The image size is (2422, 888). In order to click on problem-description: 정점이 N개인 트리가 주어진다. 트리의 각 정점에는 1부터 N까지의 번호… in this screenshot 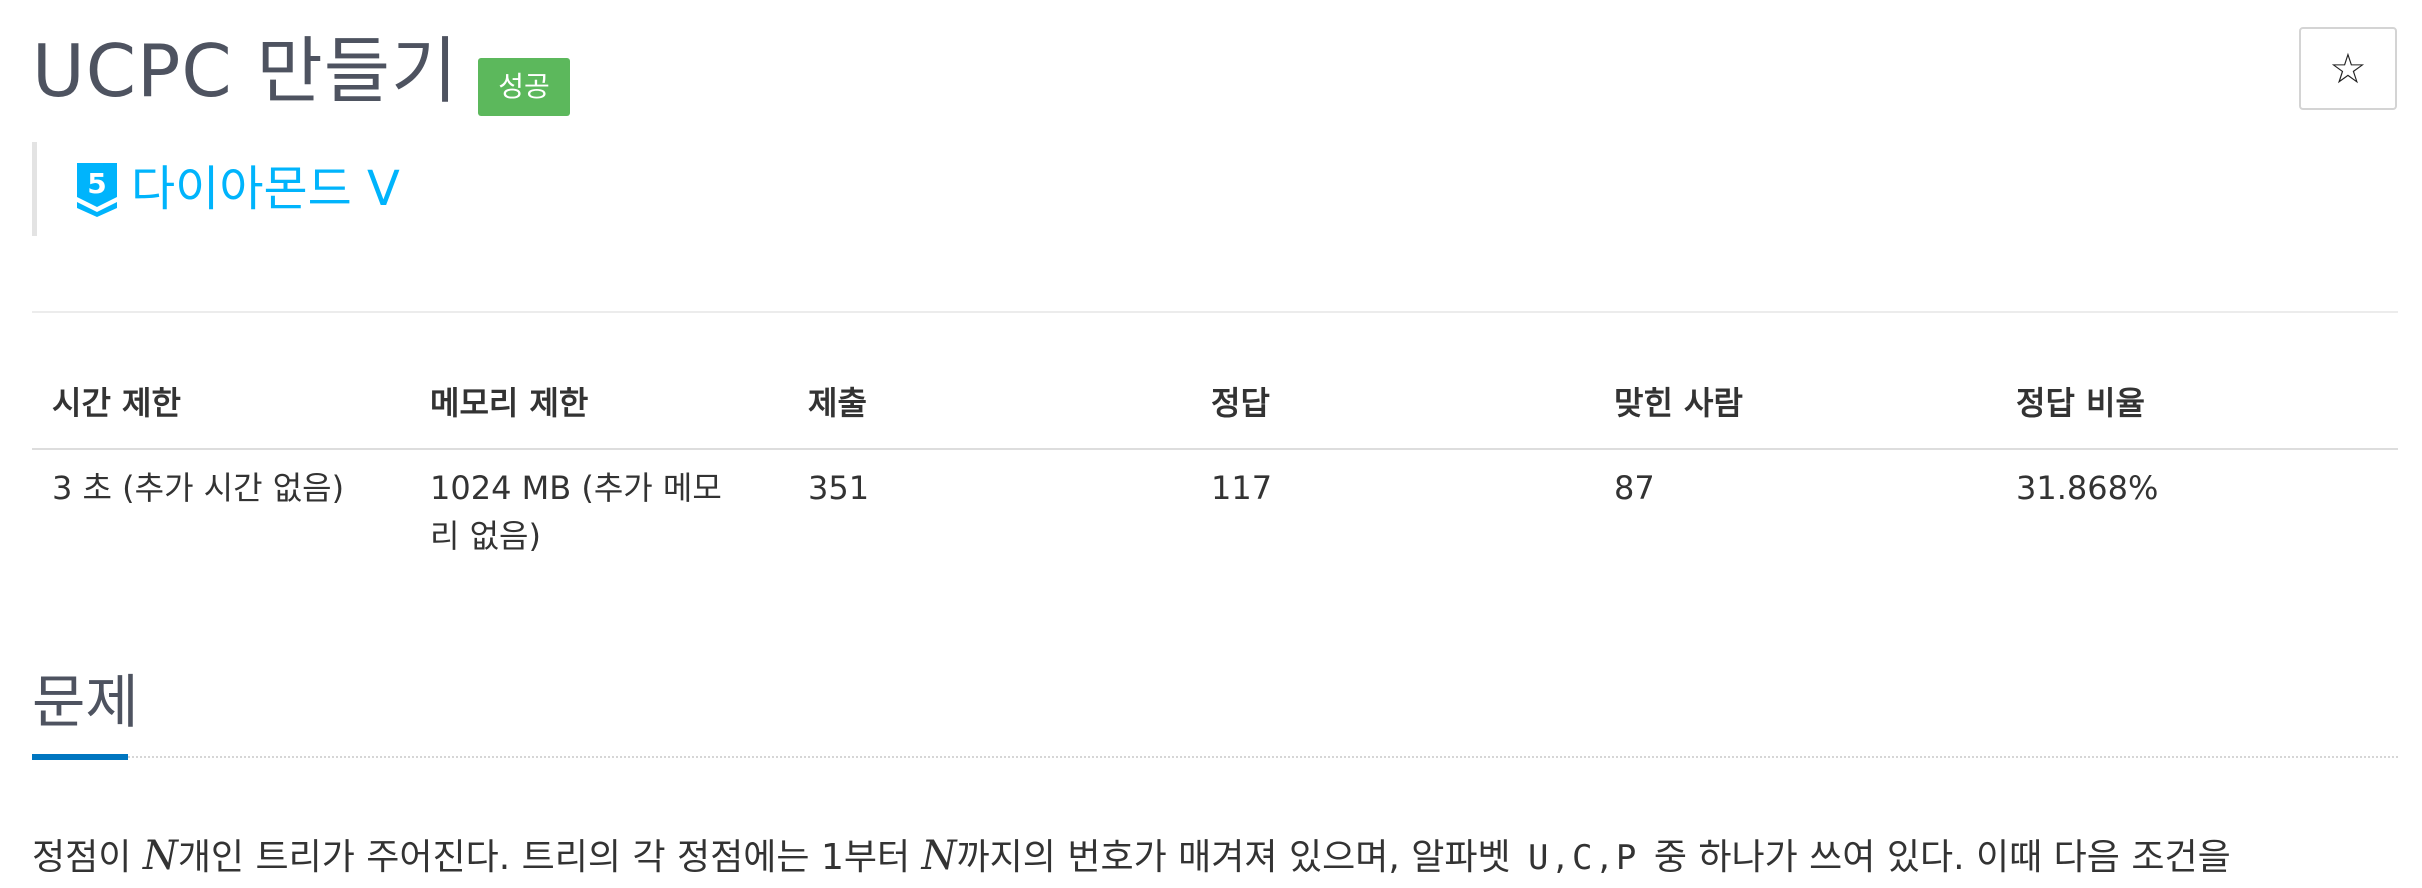, I will do `click(1131, 857)`.